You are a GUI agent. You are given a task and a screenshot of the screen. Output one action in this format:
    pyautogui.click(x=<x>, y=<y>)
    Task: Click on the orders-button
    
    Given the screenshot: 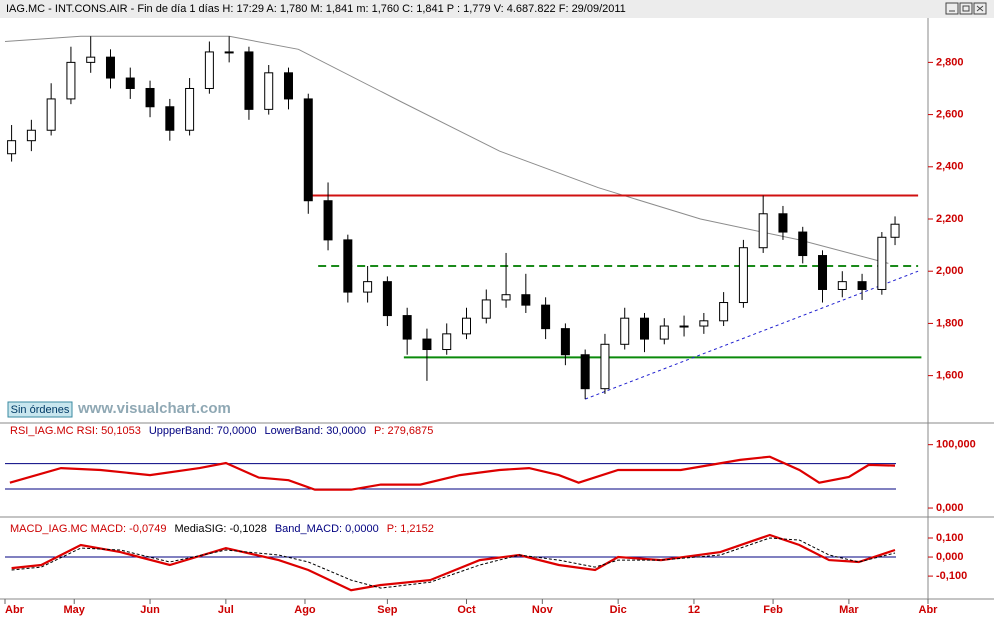 What is the action you would take?
    pyautogui.click(x=40, y=409)
    